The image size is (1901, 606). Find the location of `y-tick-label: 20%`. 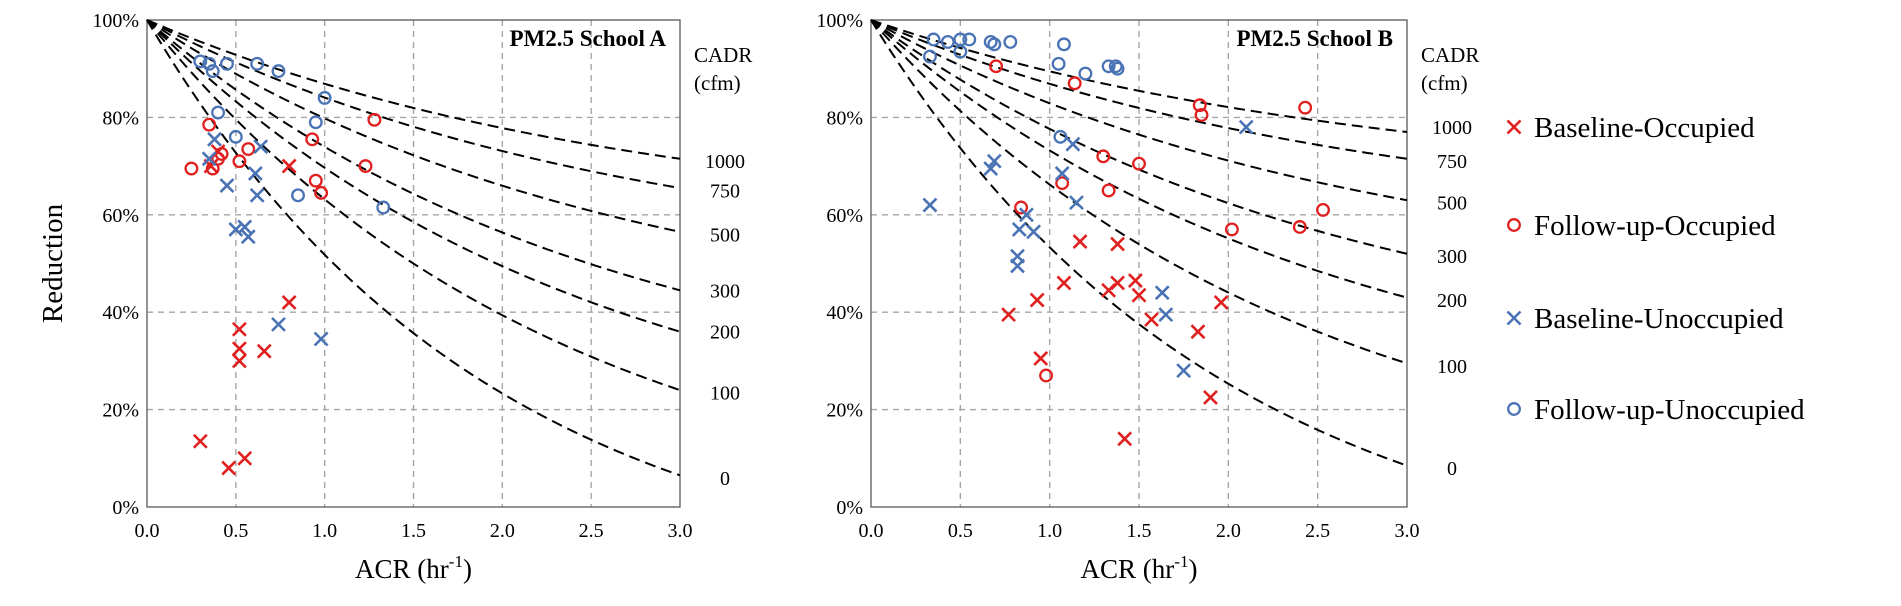

y-tick-label: 20% is located at coordinates (844, 411).